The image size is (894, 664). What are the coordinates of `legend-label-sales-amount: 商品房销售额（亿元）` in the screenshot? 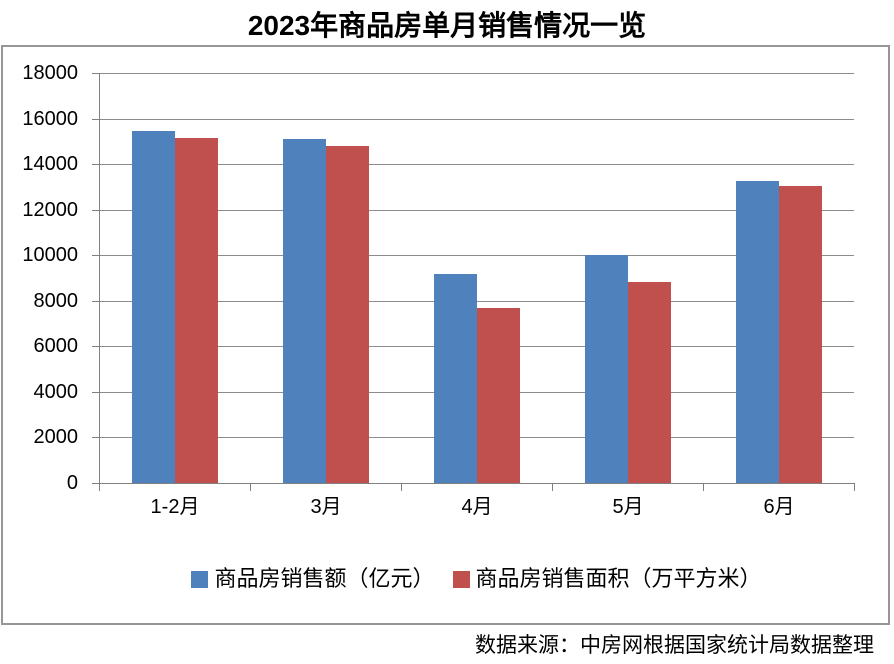 It's located at (324, 578).